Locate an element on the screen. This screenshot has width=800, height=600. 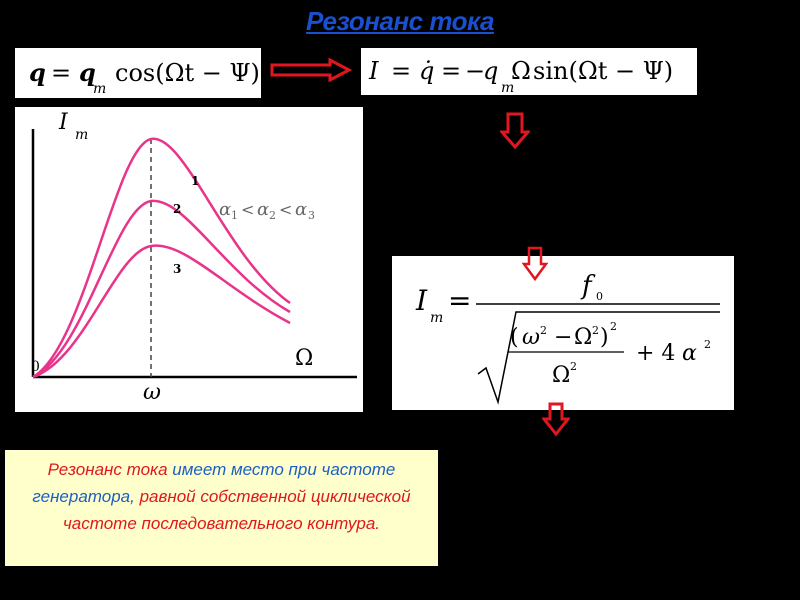
amp-lhs-sub: m is located at coordinates (436, 318).